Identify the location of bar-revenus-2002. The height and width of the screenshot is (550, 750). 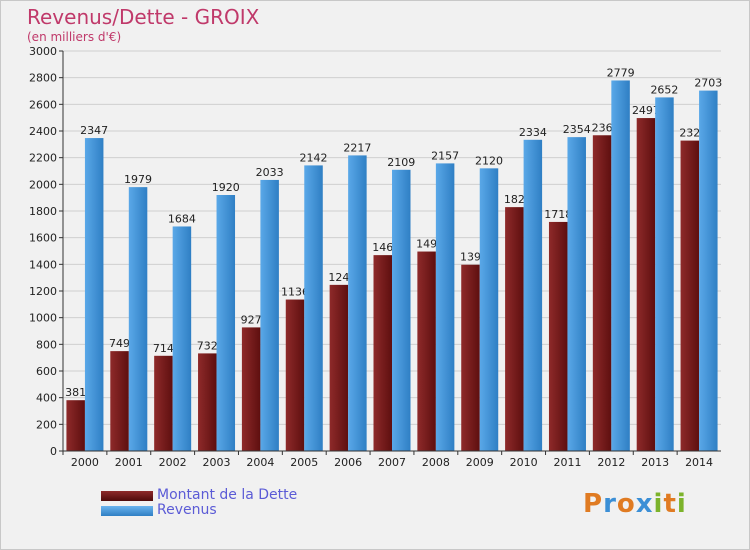
(182, 338).